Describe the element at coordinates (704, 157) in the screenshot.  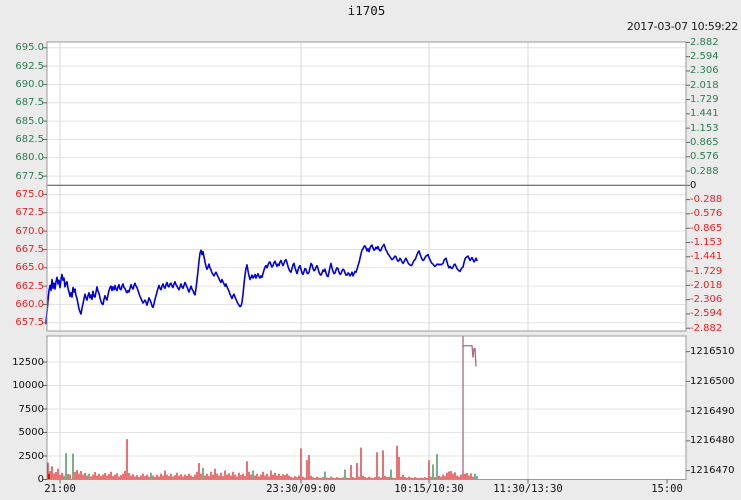
I see `percent-axis-label: 0.576` at that location.